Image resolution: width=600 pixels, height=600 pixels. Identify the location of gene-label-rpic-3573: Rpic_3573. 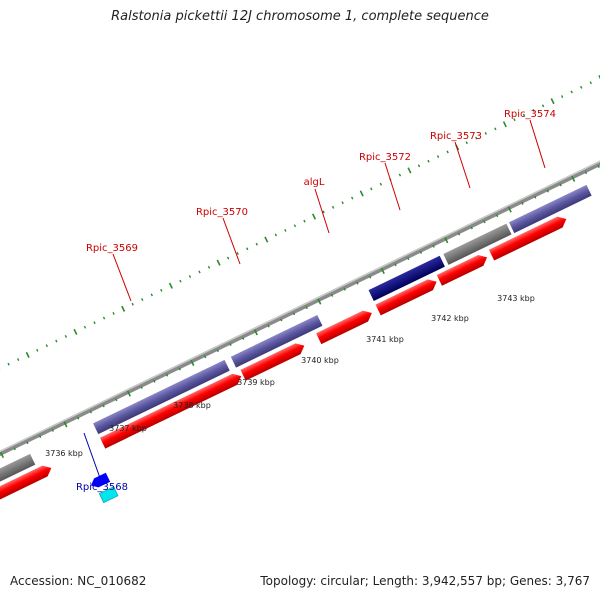
(456, 136).